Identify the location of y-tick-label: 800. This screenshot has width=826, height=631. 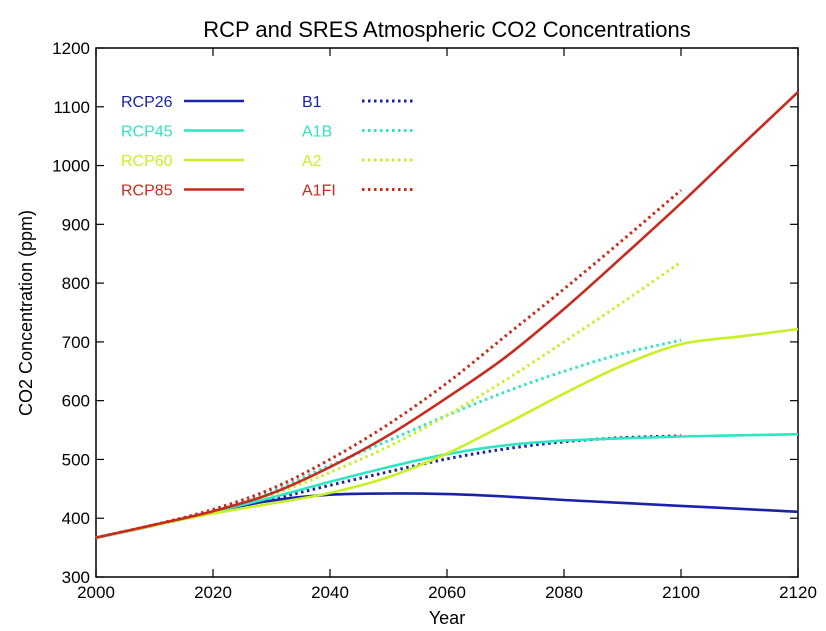
(76, 283).